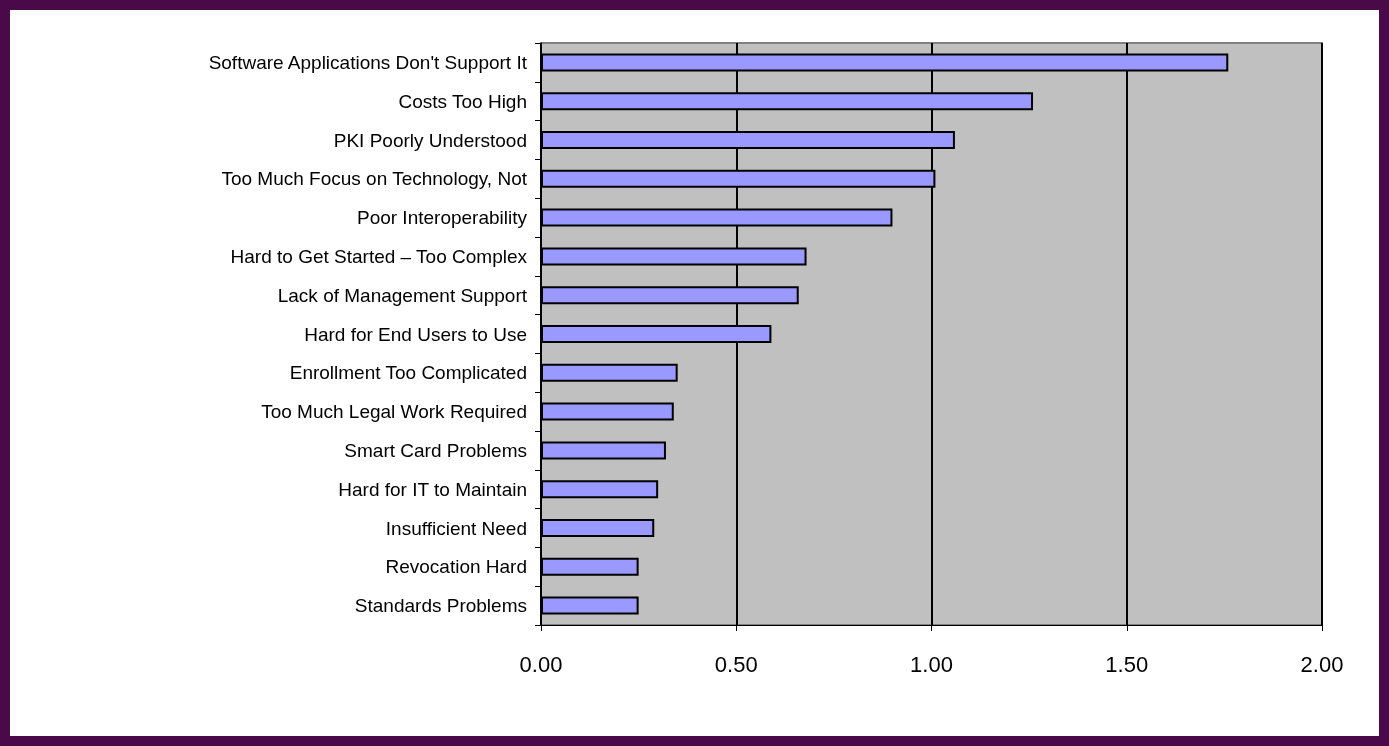 This screenshot has width=1389, height=746. Describe the element at coordinates (931, 664) in the screenshot. I see `x-tick-label: 1.00` at that location.